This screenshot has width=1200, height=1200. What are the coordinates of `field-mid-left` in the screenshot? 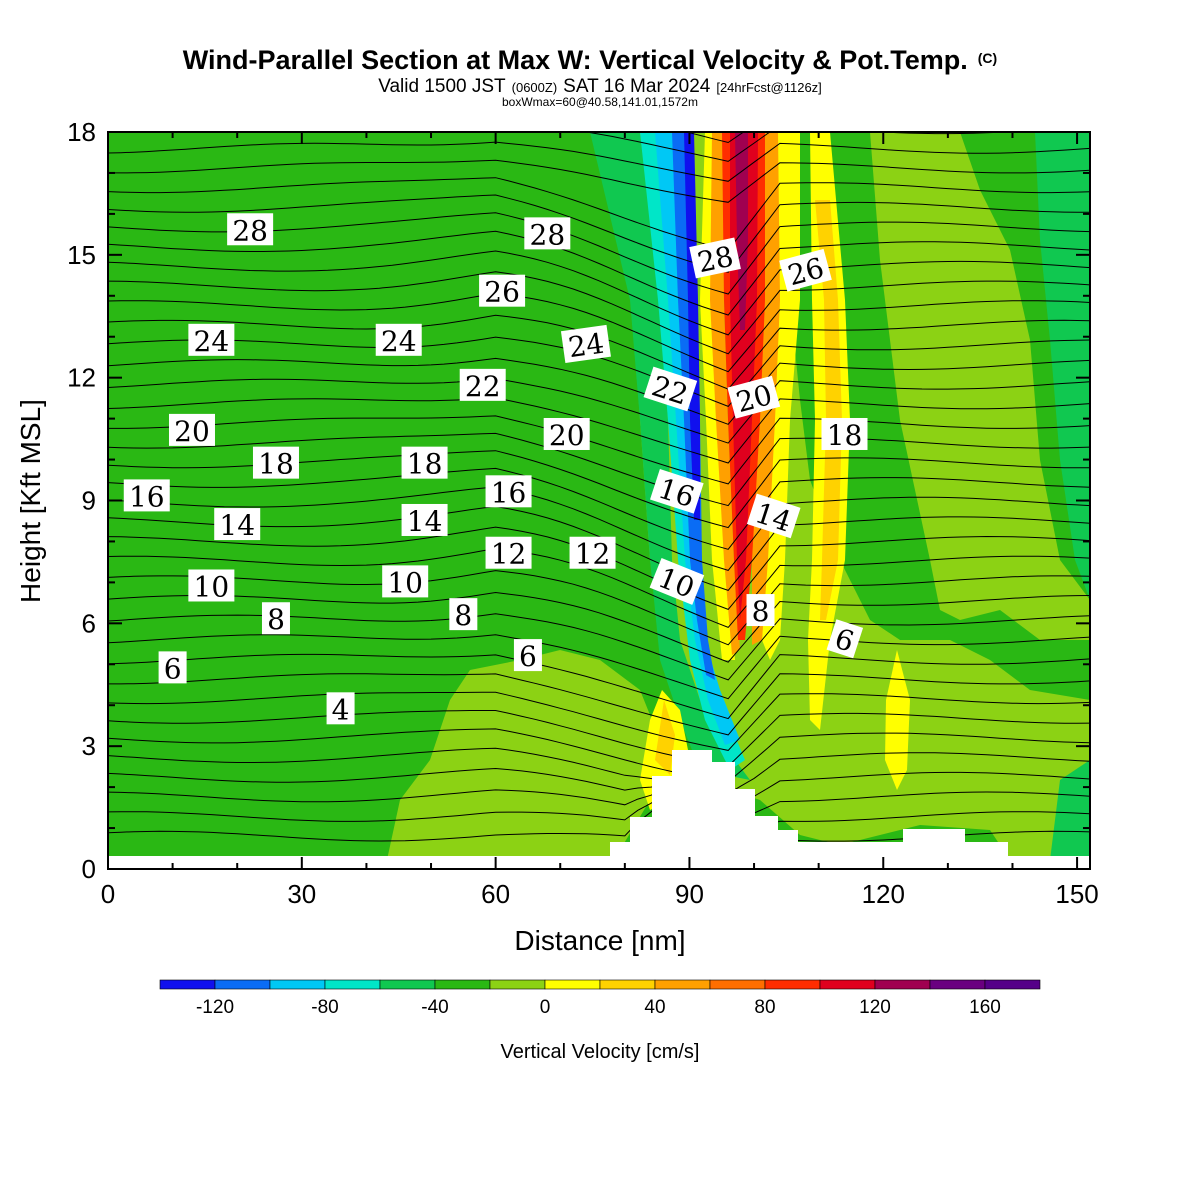 It's located at (1070, 810).